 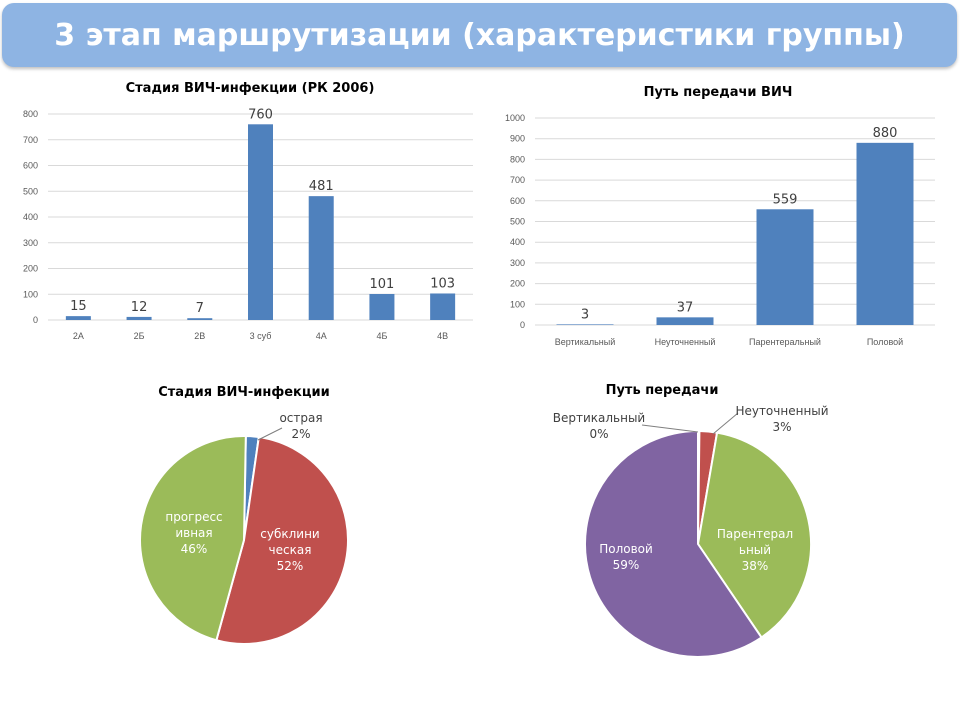 What do you see at coordinates (685, 342) in the screenshot?
I see `x-tick-label: Неуточненный` at bounding box center [685, 342].